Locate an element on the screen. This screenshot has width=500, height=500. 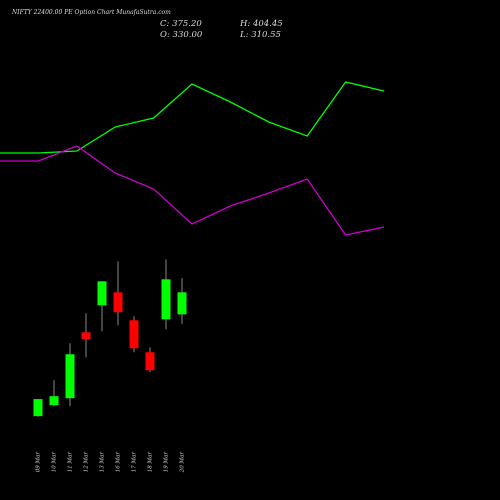
ohlc-close: C: 375.20 is located at coordinates (181, 24).